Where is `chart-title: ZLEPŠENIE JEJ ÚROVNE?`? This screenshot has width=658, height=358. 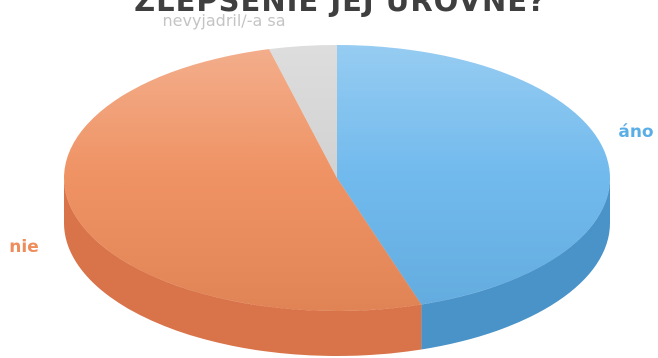 chart-title: ZLEPŠENIE JEJ ÚROVNE? is located at coordinates (340, 9).